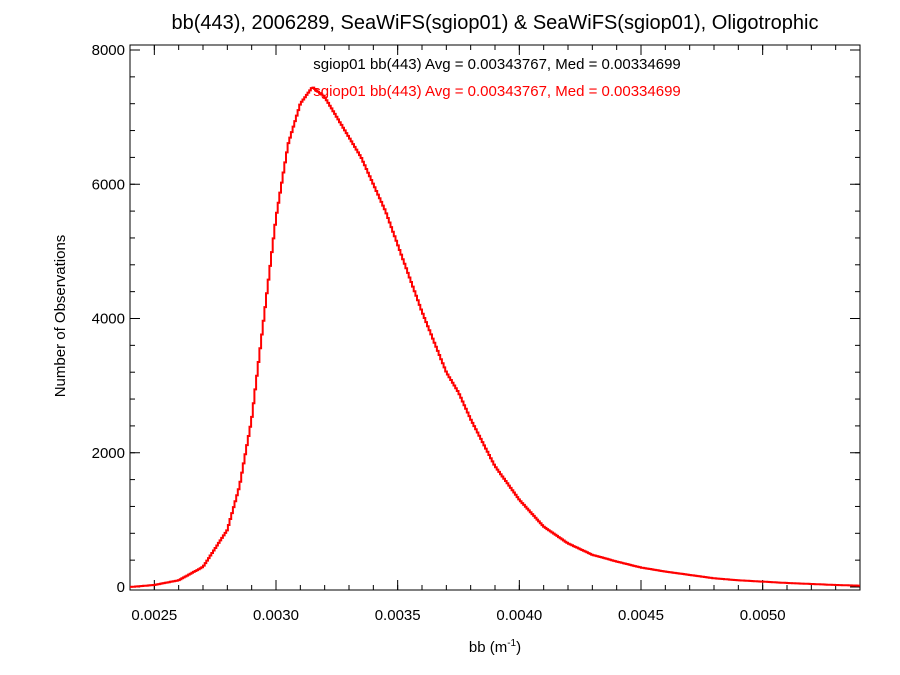  I want to click on y-tick-label: 8000, so click(108, 50).